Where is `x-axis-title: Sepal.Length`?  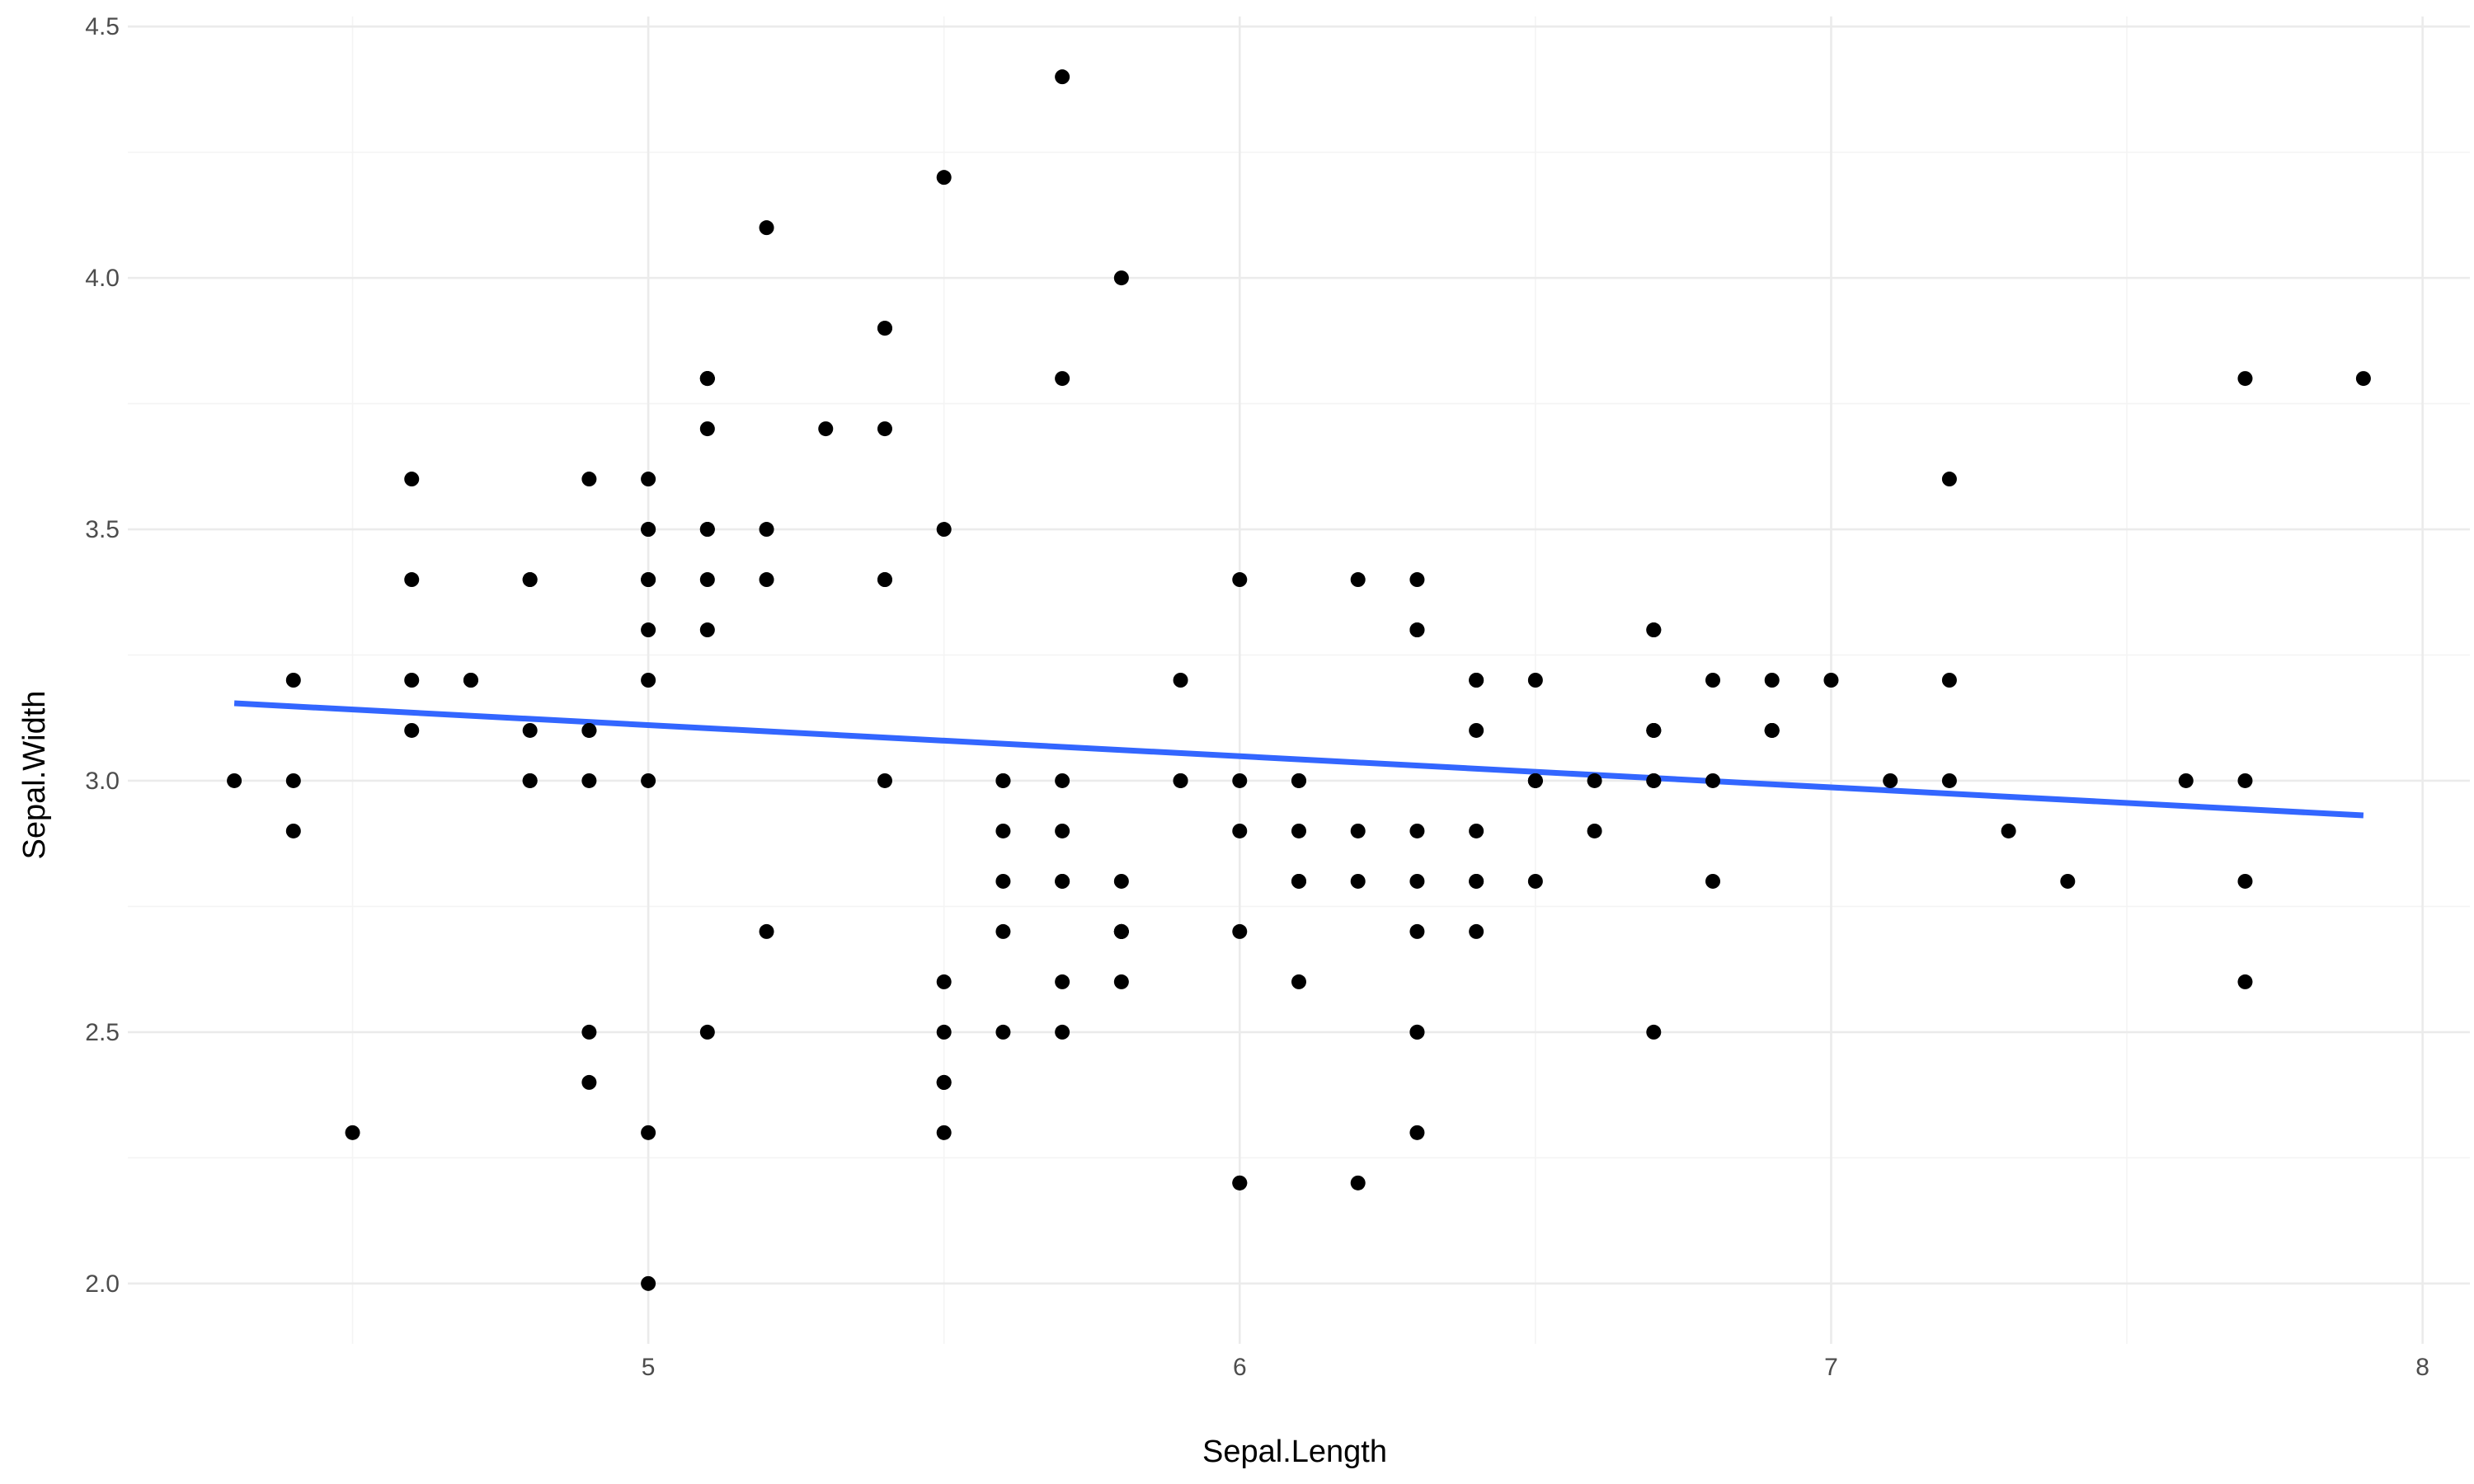 x-axis-title: Sepal.Length is located at coordinates (1294, 1452).